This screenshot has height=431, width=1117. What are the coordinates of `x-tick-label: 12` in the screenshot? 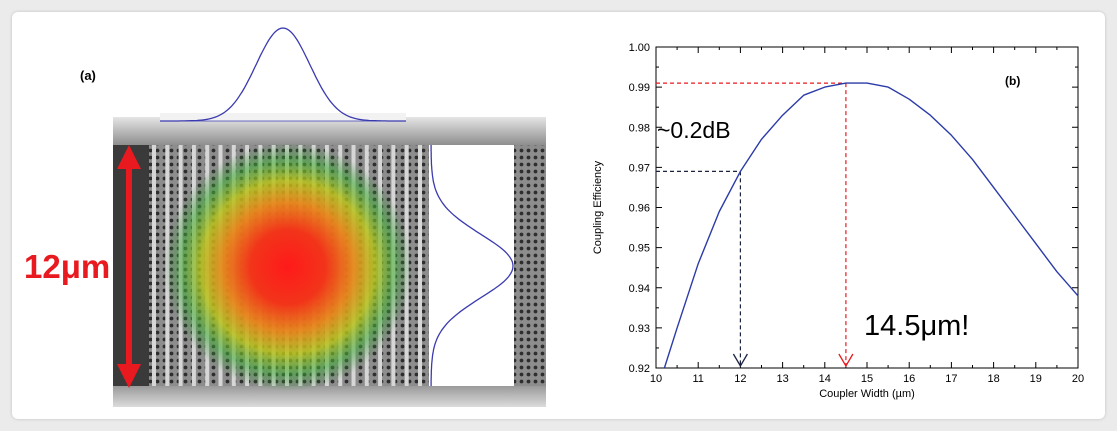 It's located at (740, 379).